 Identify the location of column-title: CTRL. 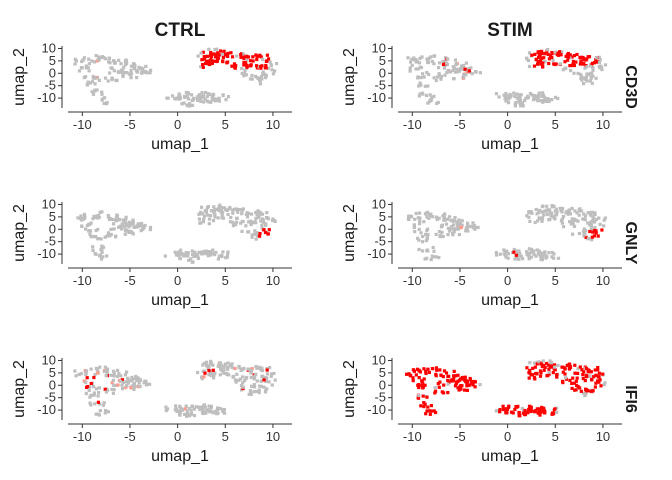
(180, 30).